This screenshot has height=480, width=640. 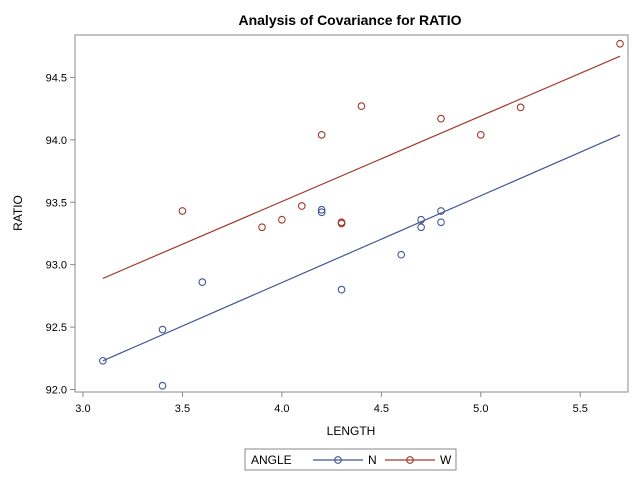 What do you see at coordinates (349, 20) in the screenshot?
I see `chart-title: Analysis of Covariance for RATIO` at bounding box center [349, 20].